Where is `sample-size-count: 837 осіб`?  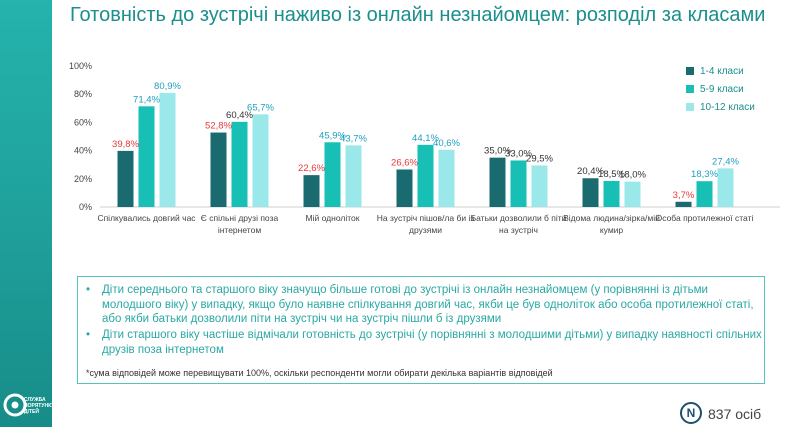
sample-size-count: 837 осіб is located at coordinates (735, 414).